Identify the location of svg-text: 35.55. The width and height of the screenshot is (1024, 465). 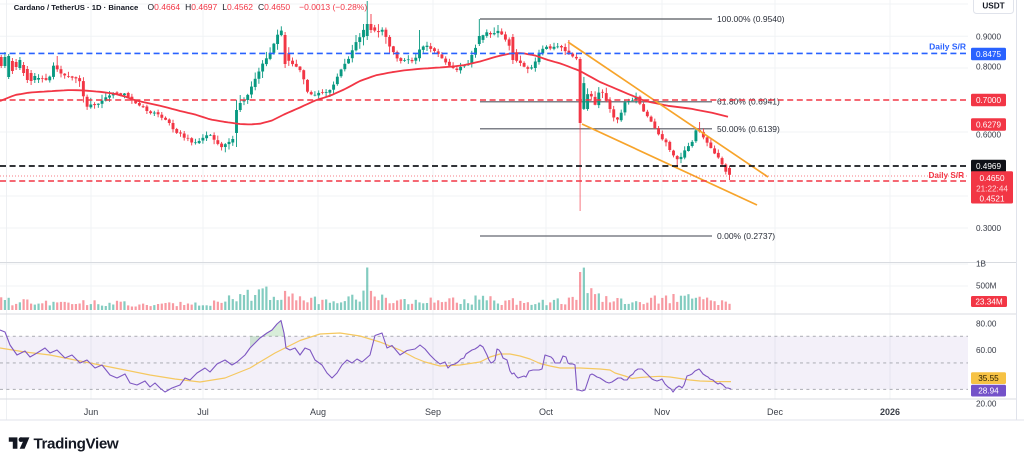
(988, 378).